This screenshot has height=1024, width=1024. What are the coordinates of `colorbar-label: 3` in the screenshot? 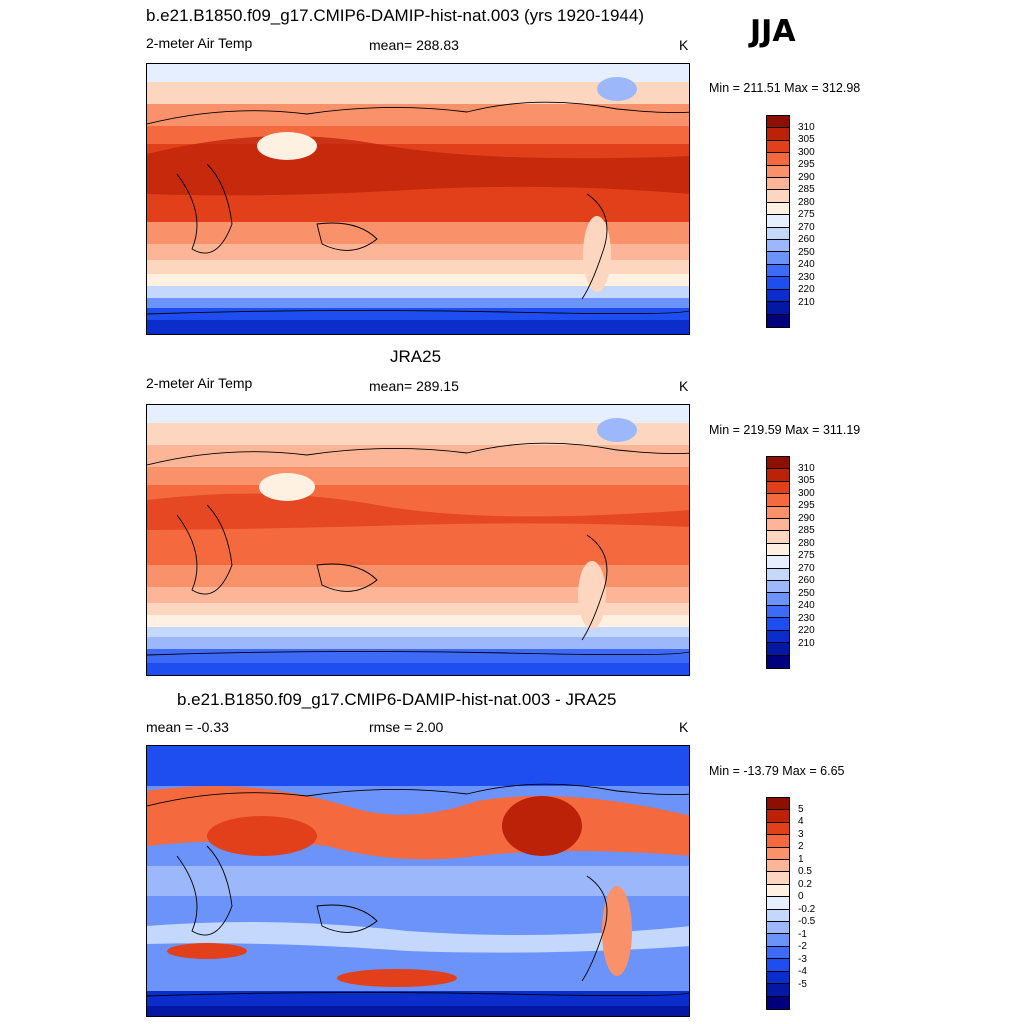 It's located at (801, 834).